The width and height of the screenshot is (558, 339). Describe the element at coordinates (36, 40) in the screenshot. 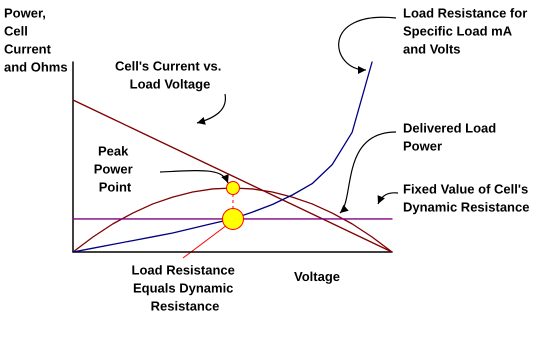

I see `y-axis-title: Power, Cell Current and Ohms` at that location.